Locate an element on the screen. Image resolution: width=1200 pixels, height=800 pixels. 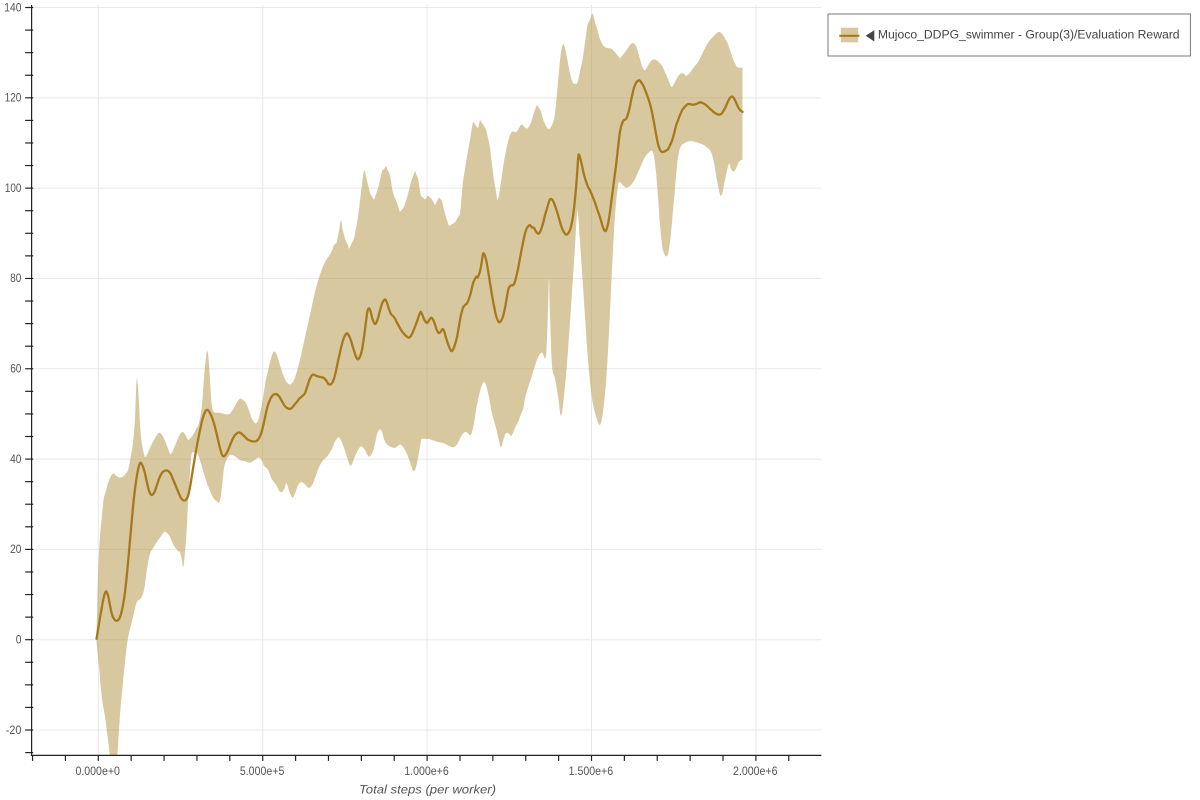
svg-text: 60 is located at coordinates (16, 369).